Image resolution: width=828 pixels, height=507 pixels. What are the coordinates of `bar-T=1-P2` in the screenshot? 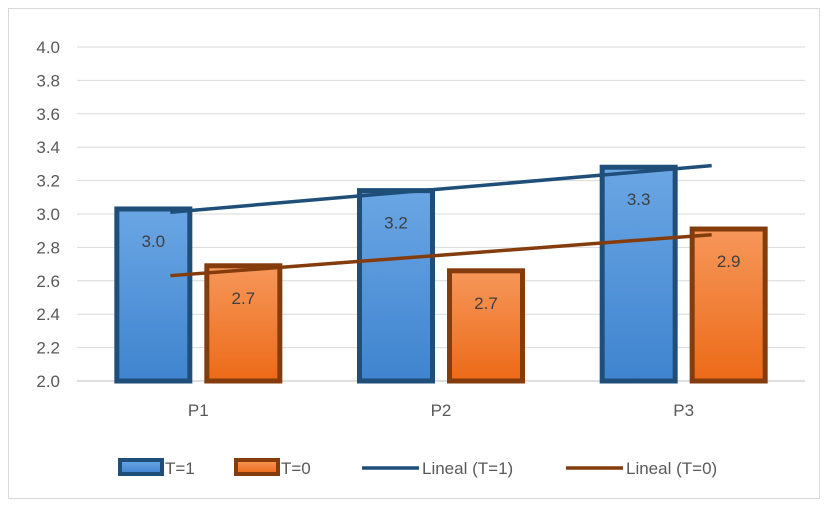 It's located at (396, 286).